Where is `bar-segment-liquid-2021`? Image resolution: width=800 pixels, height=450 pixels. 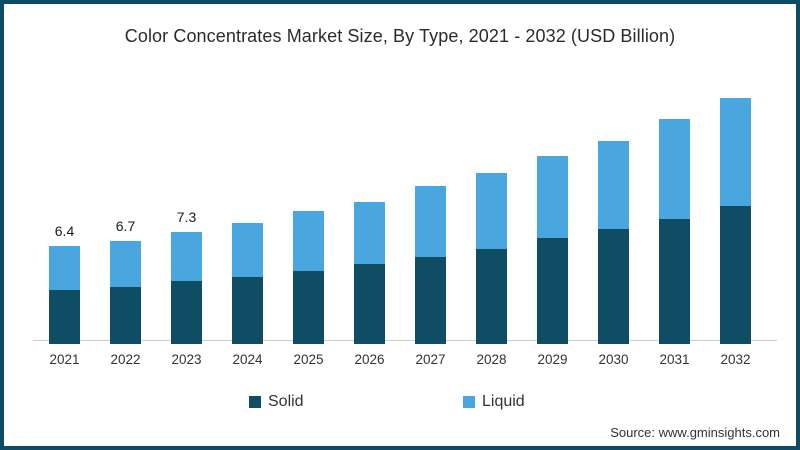 bar-segment-liquid-2021 is located at coordinates (64, 268).